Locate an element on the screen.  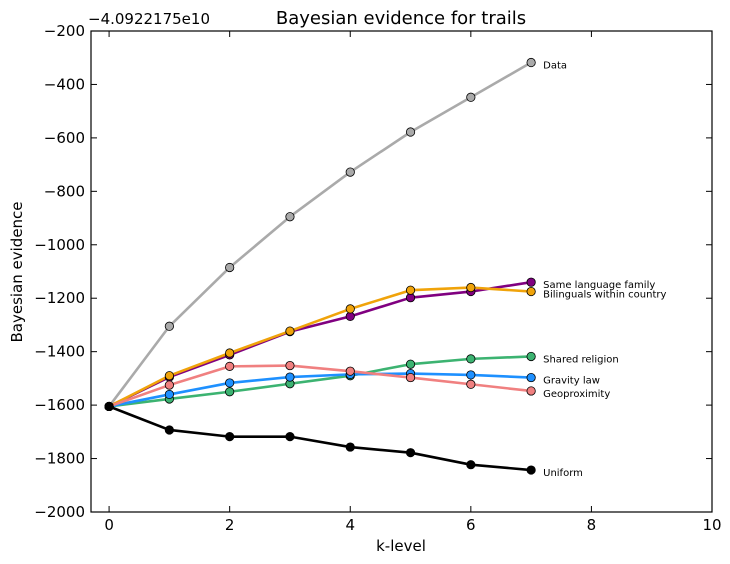
series-label: Shared religion is located at coordinates (581, 359).